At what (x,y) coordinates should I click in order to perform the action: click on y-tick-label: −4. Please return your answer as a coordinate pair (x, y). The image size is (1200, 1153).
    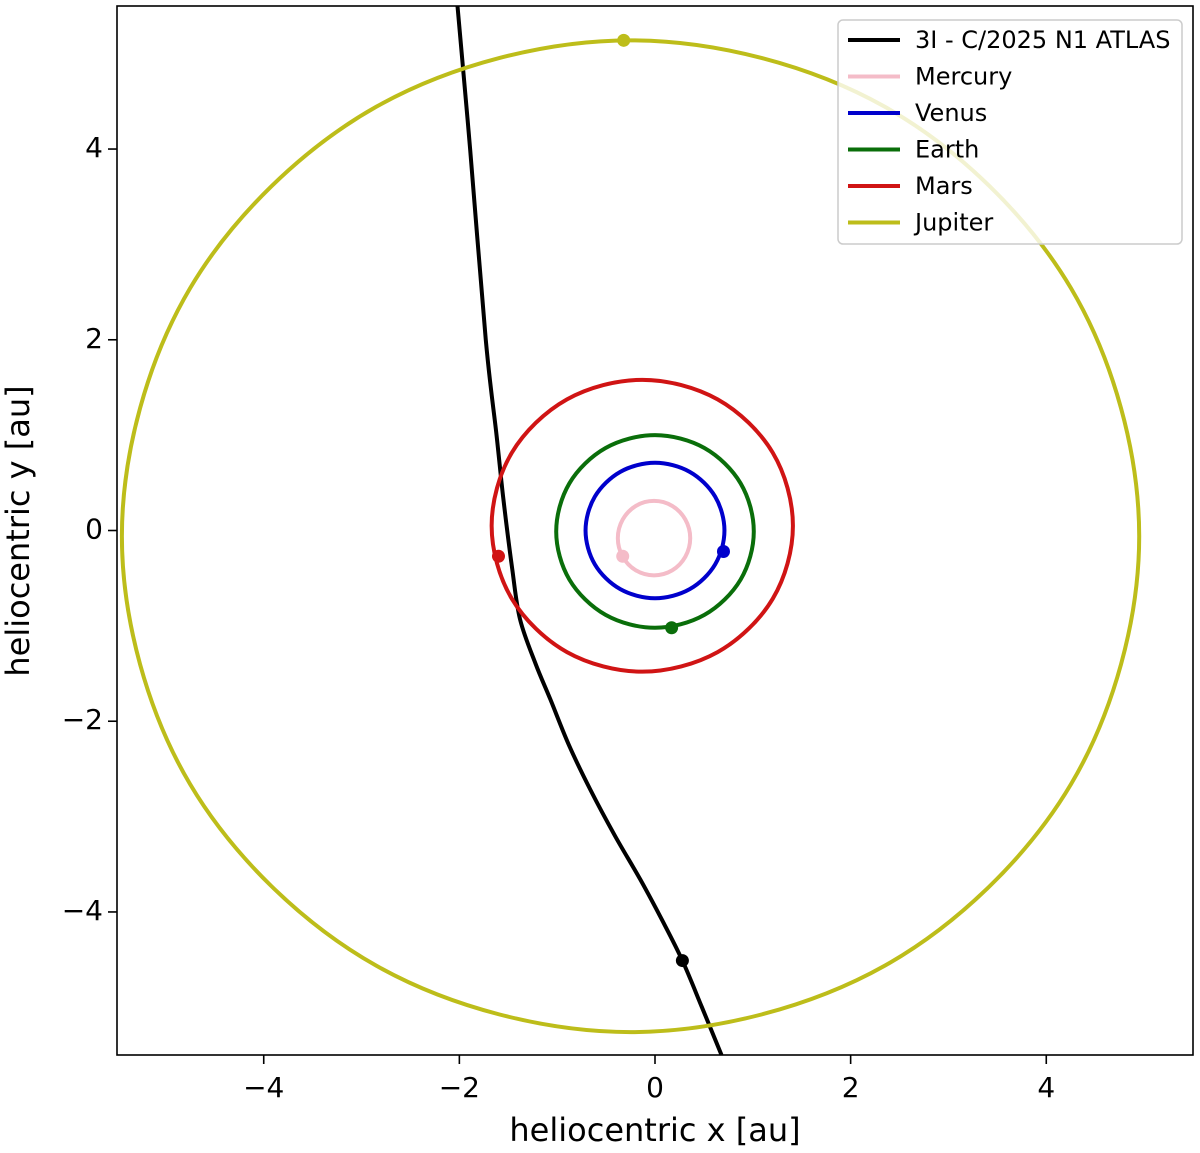
    Looking at the image, I should click on (82, 910).